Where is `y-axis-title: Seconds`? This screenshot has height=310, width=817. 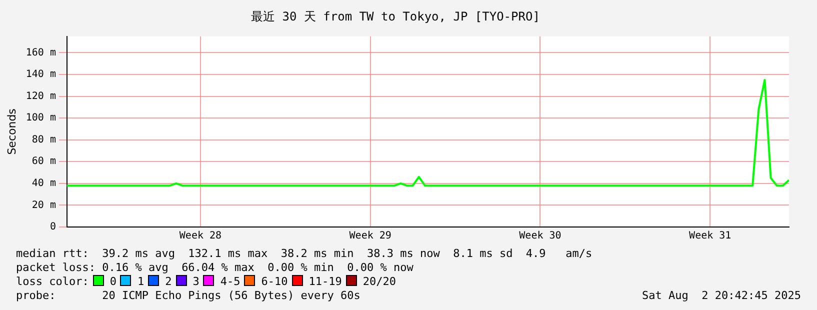 y-axis-title: Seconds is located at coordinates (11, 131).